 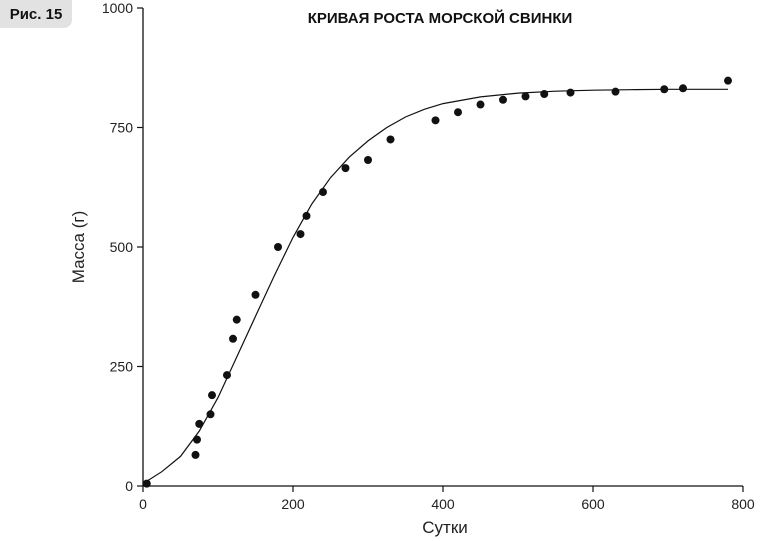 I want to click on y-tick-label: 0, so click(x=129, y=486).